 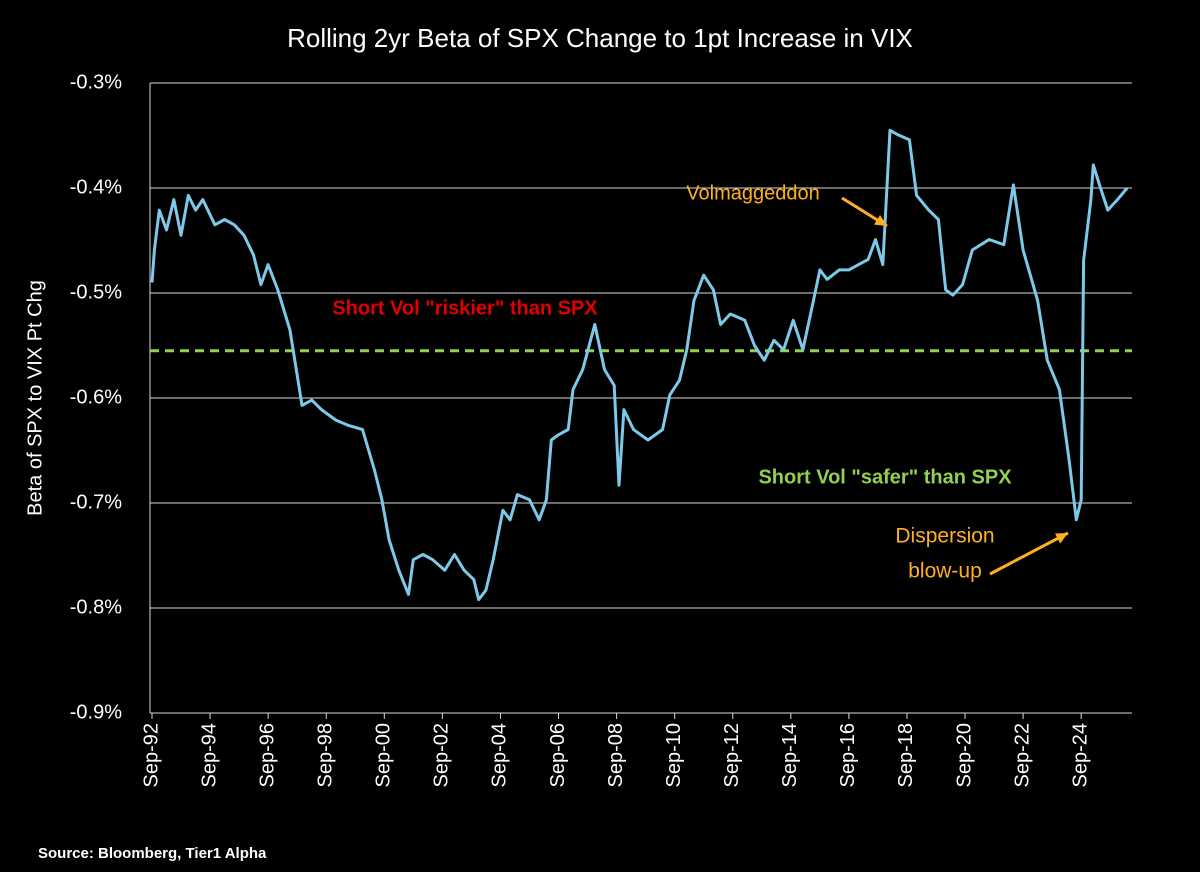 I want to click on x-tick-label: Sep-06, so click(x=558, y=755).